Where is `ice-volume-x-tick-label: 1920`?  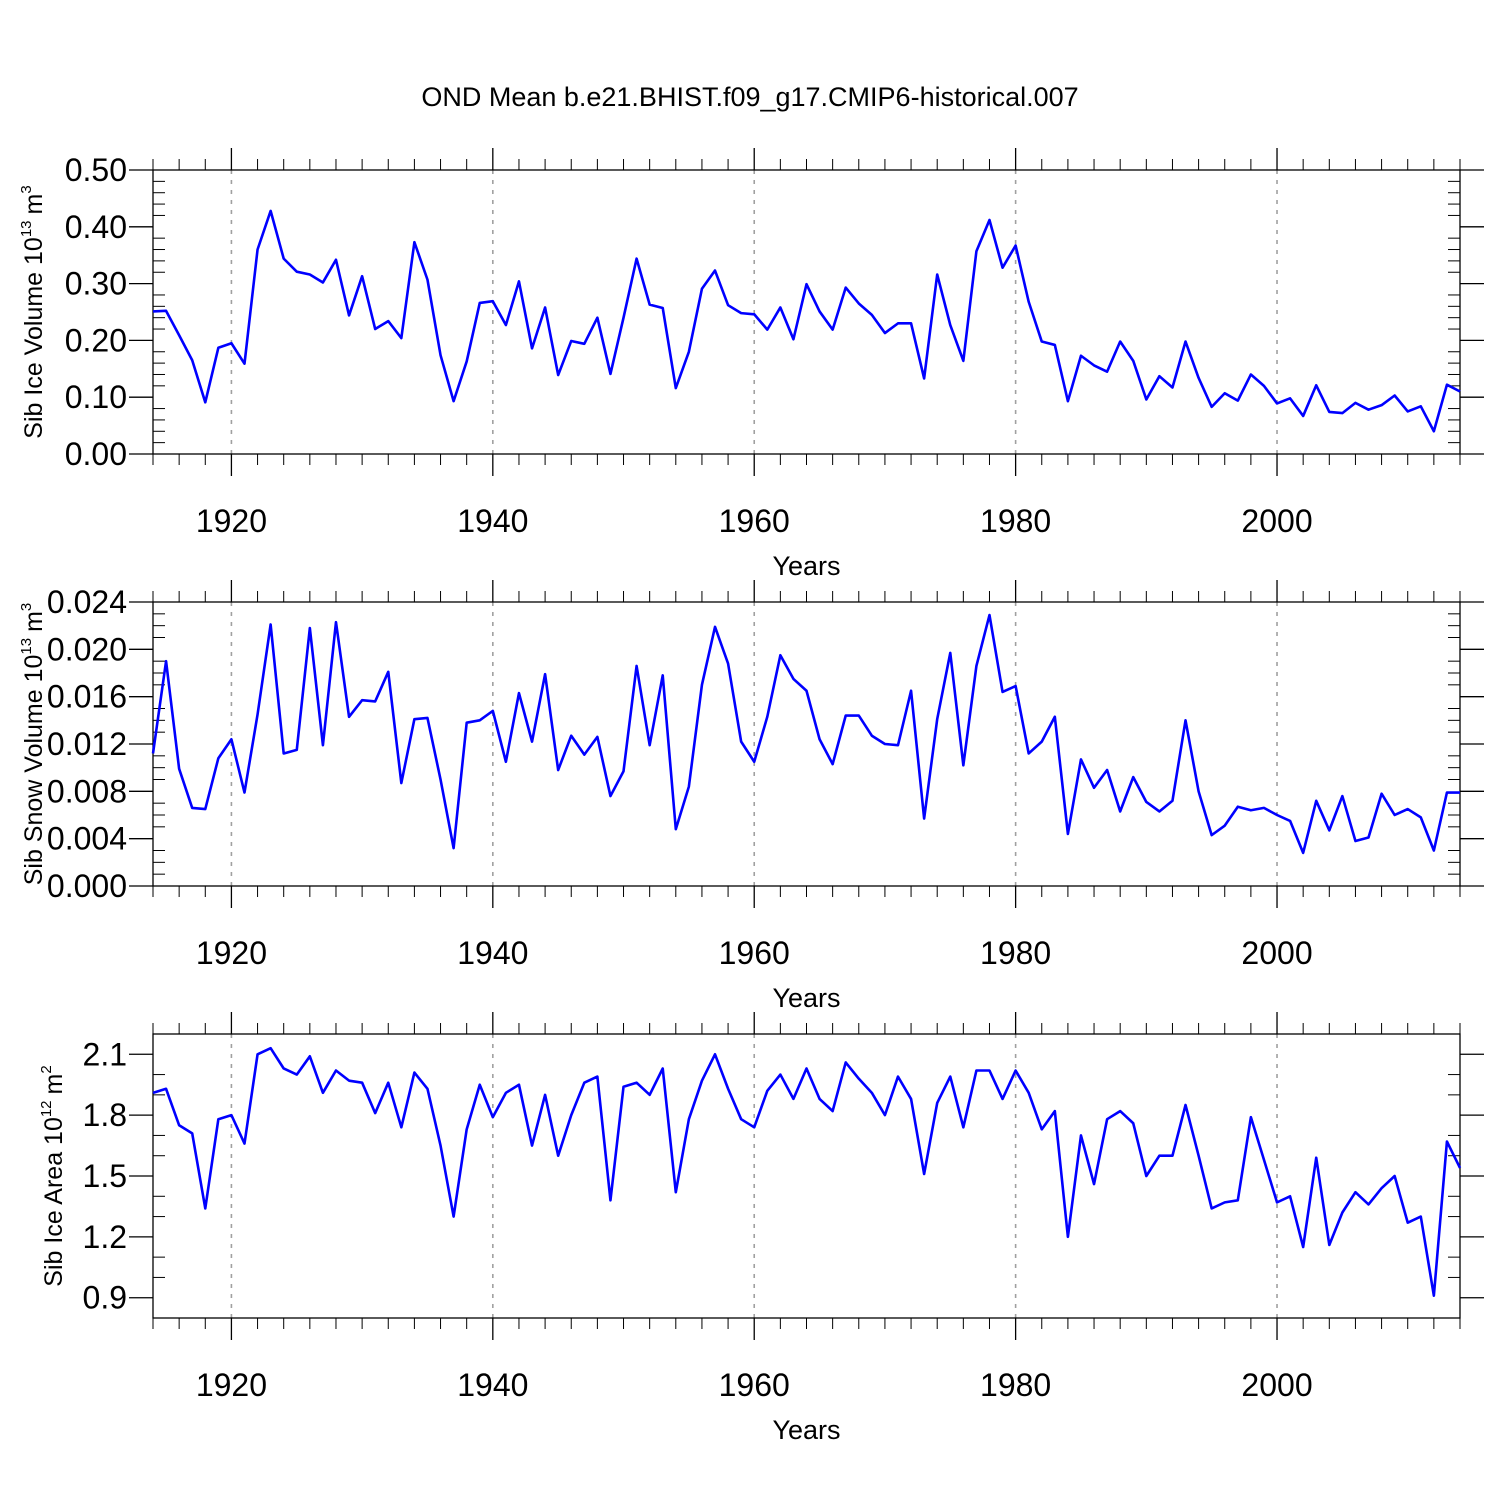
ice-volume-x-tick-label: 1920 is located at coordinates (231, 521).